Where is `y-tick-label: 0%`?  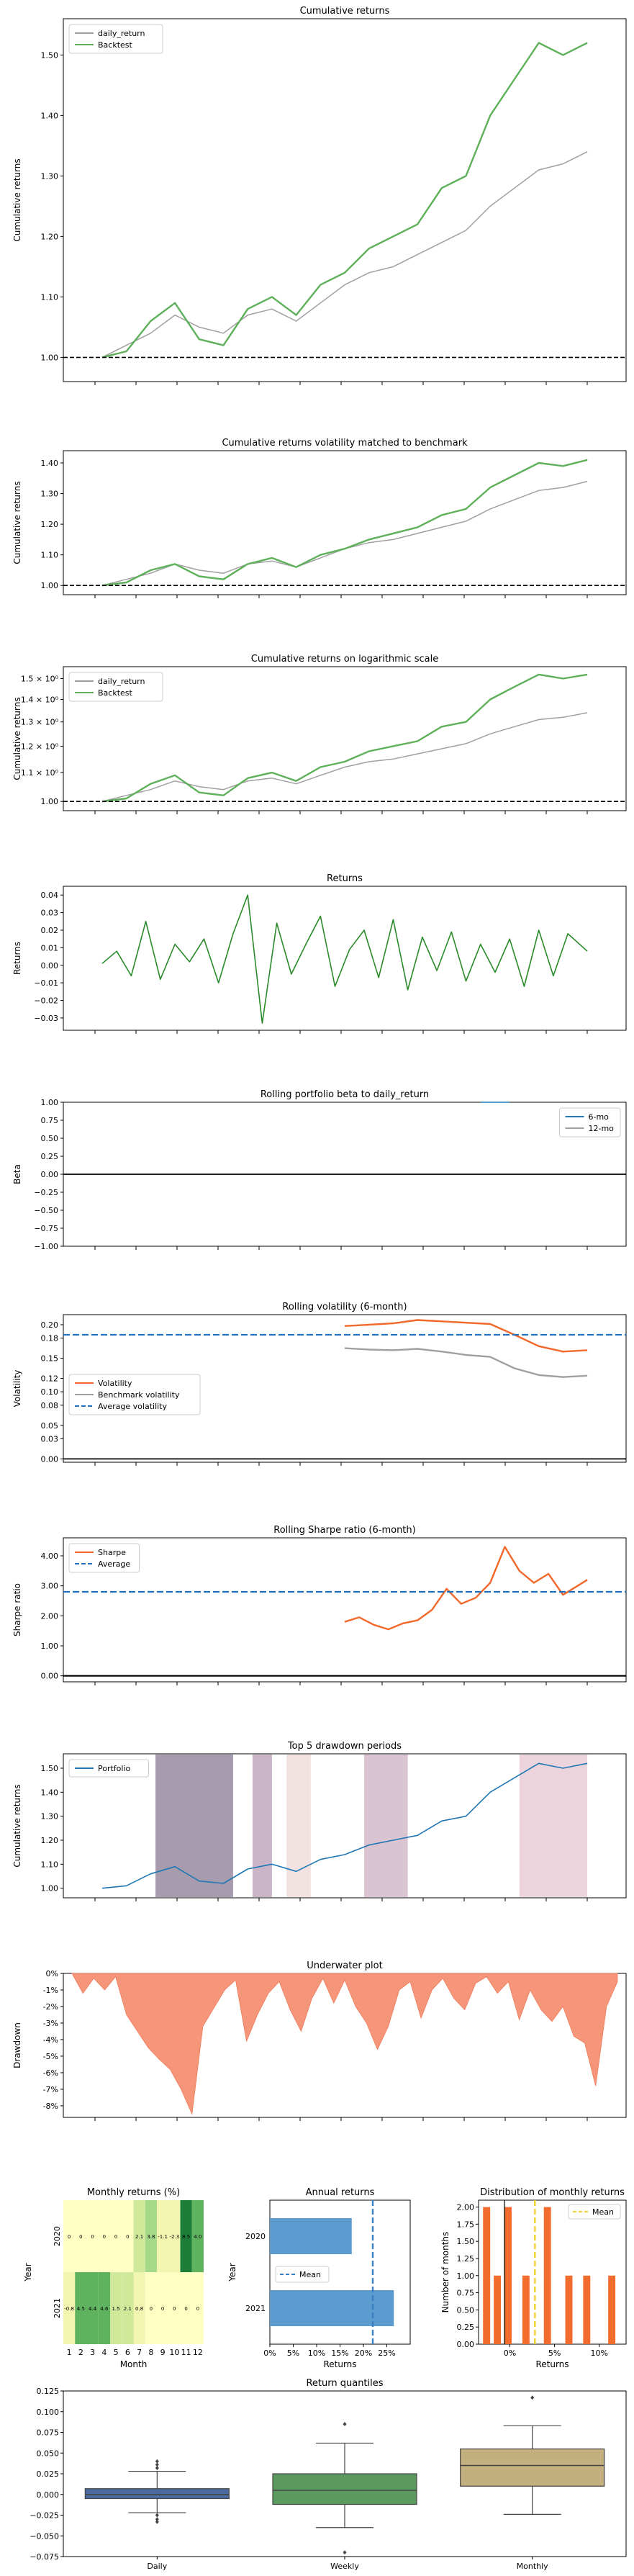 y-tick-label: 0% is located at coordinates (52, 1973).